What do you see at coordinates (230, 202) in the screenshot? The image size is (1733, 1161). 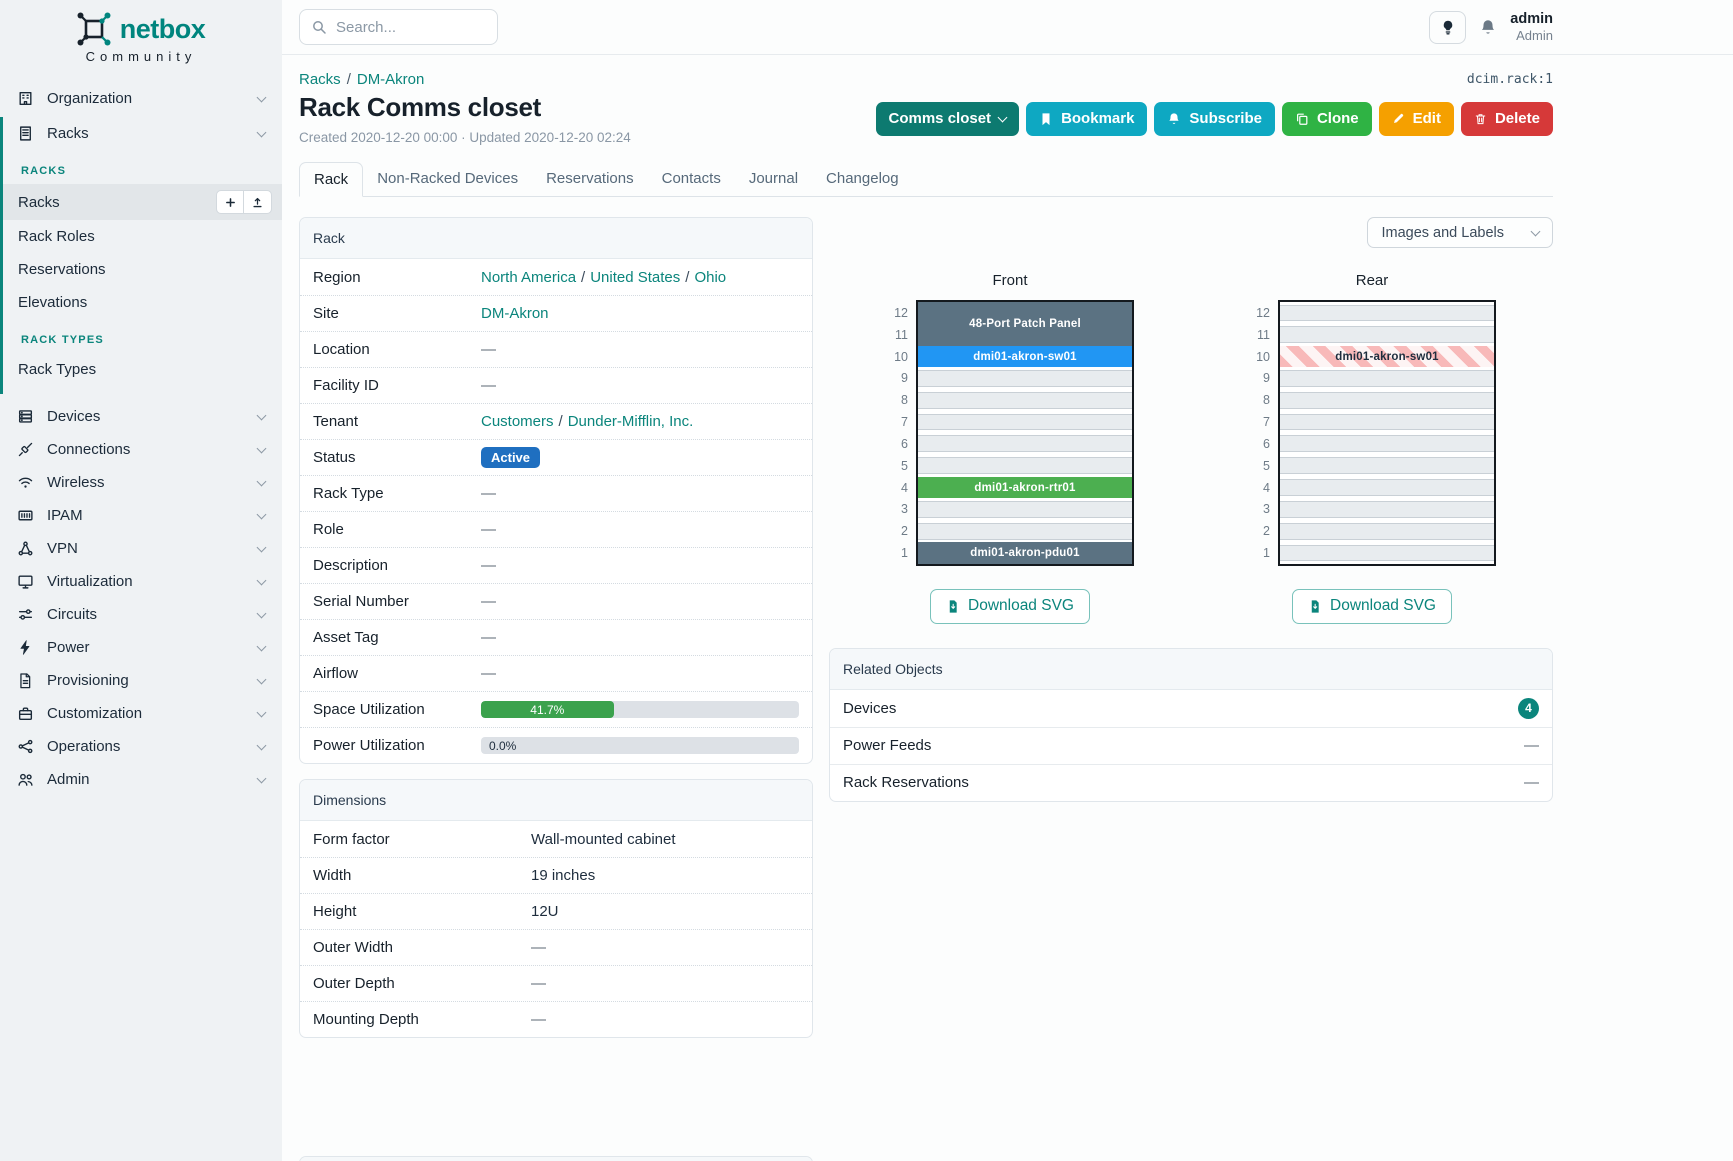 I see `add-rack-button` at bounding box center [230, 202].